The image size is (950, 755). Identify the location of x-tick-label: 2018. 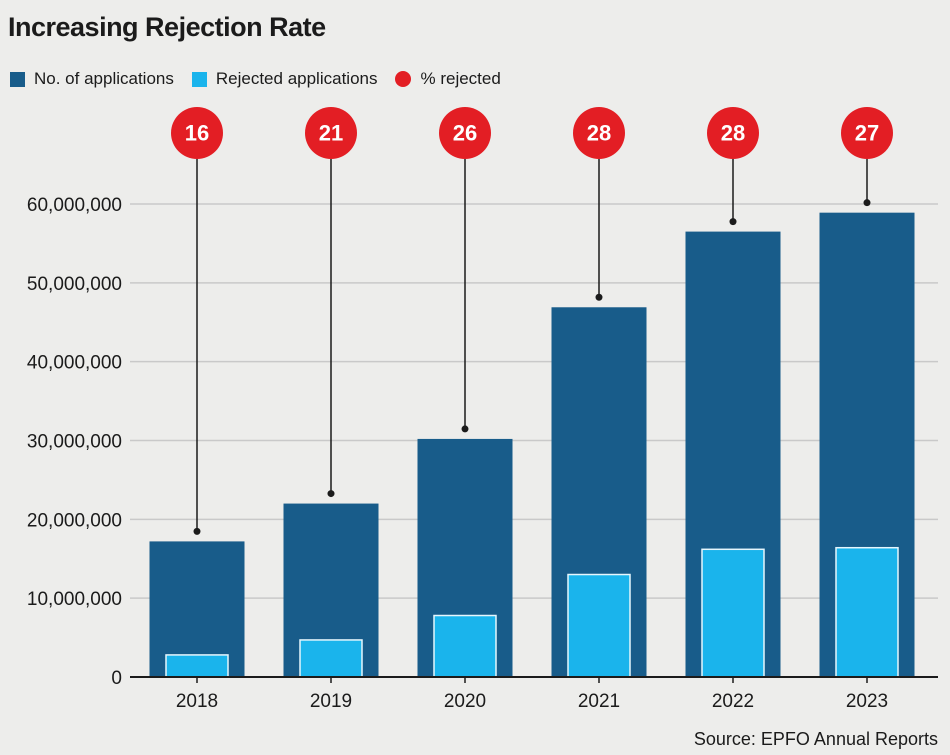
(197, 701).